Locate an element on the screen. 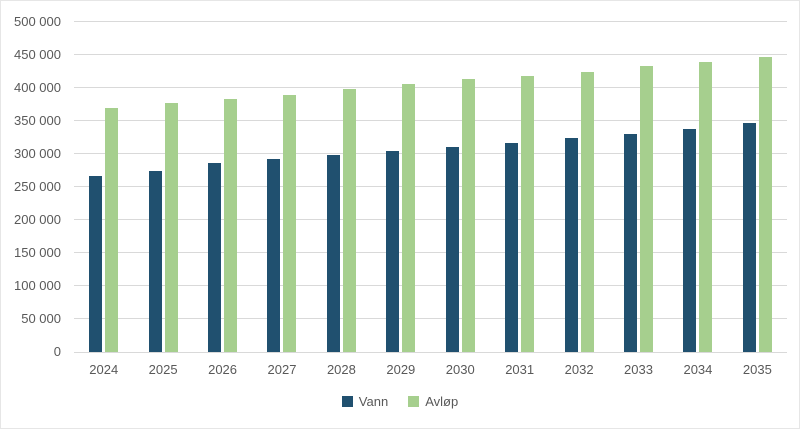 The image size is (800, 429). y-tick-label: 150 000 is located at coordinates (37, 252).